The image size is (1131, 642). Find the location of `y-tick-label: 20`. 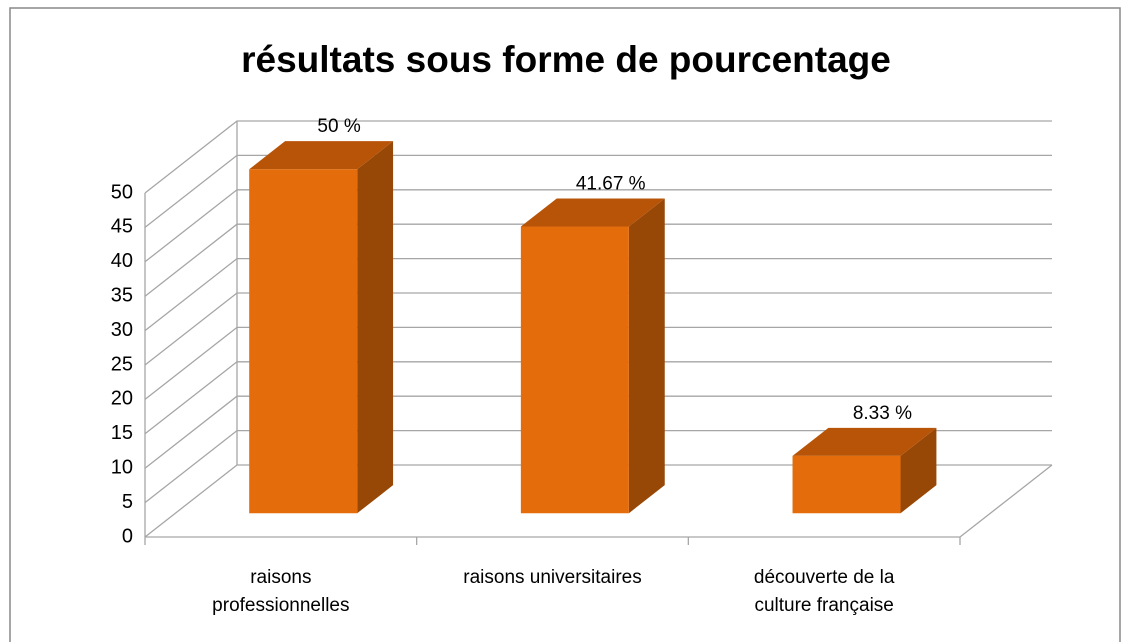

y-tick-label: 20 is located at coordinates (122, 399).